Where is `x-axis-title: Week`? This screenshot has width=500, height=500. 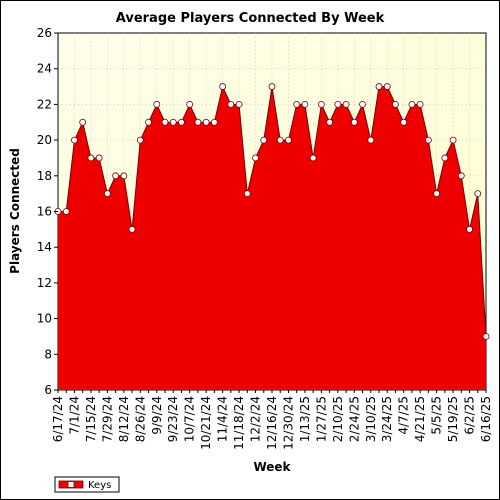
x-axis-title: Week is located at coordinates (272, 467).